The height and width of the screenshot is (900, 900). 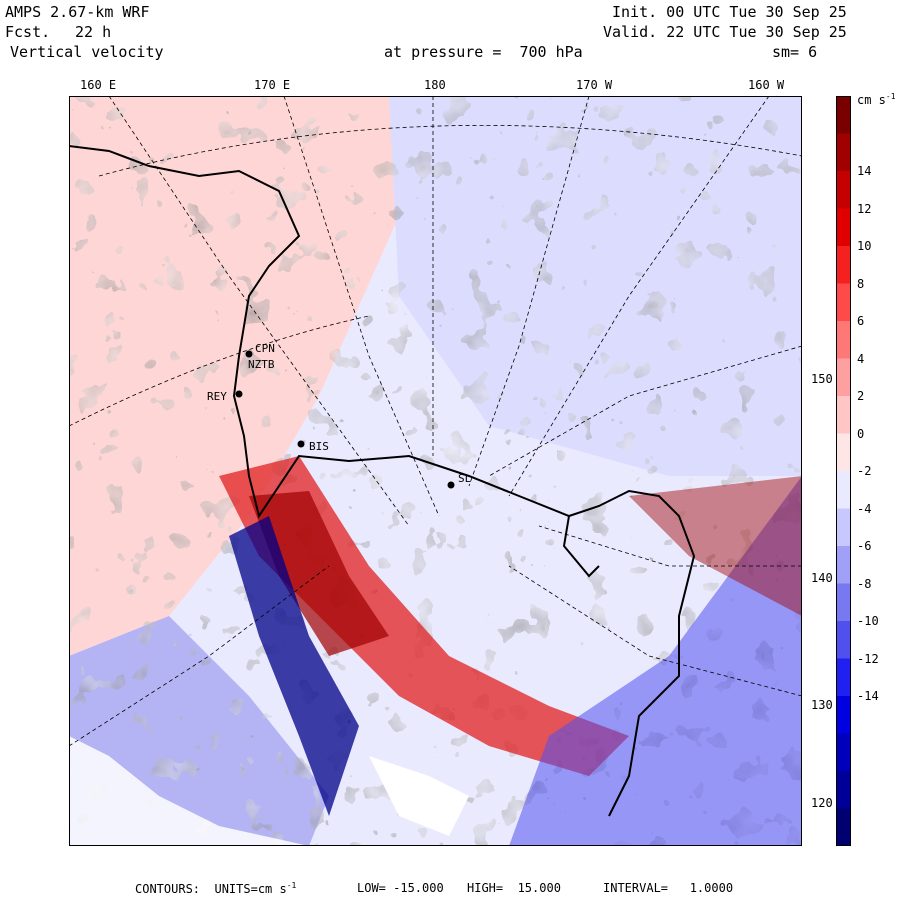 I want to click on station-label-nztb: NZTB, so click(x=261, y=364).